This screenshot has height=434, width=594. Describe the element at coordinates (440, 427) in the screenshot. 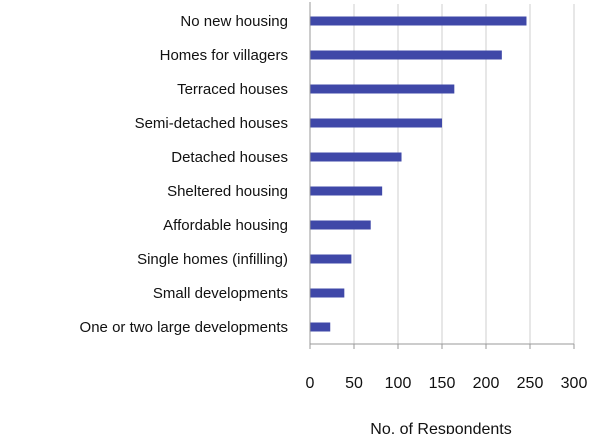

I see `x-axis-title: No. of Respondents` at that location.